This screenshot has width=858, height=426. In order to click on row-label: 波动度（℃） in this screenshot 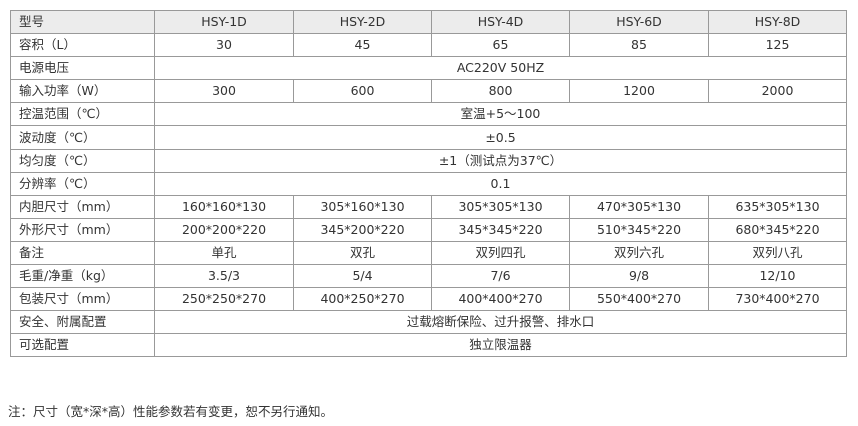, I will do `click(82, 137)`.